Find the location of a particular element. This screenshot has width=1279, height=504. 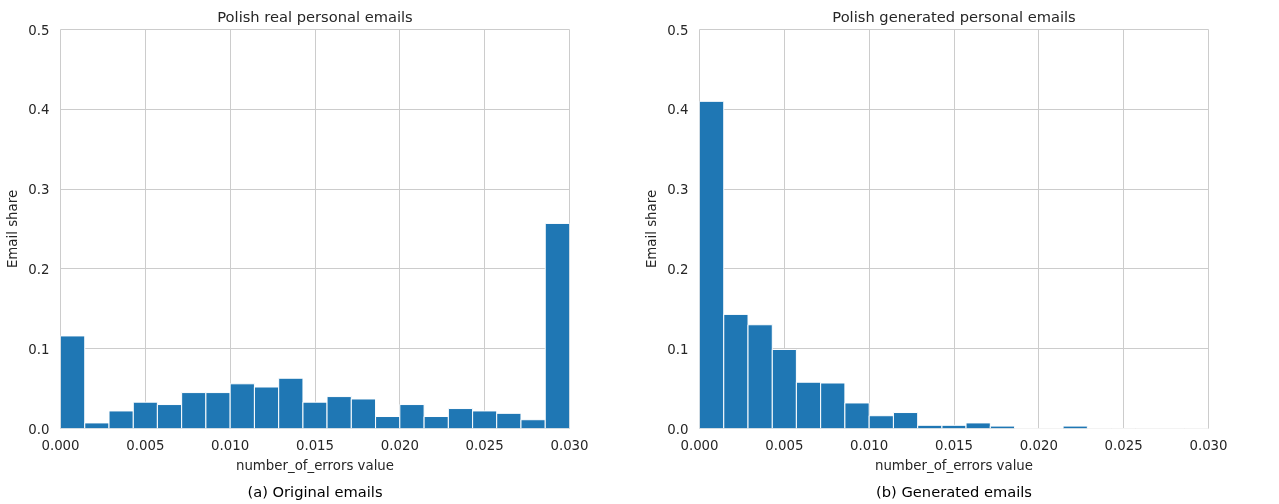

chart-title: Polish real personal emails is located at coordinates (315, 16).